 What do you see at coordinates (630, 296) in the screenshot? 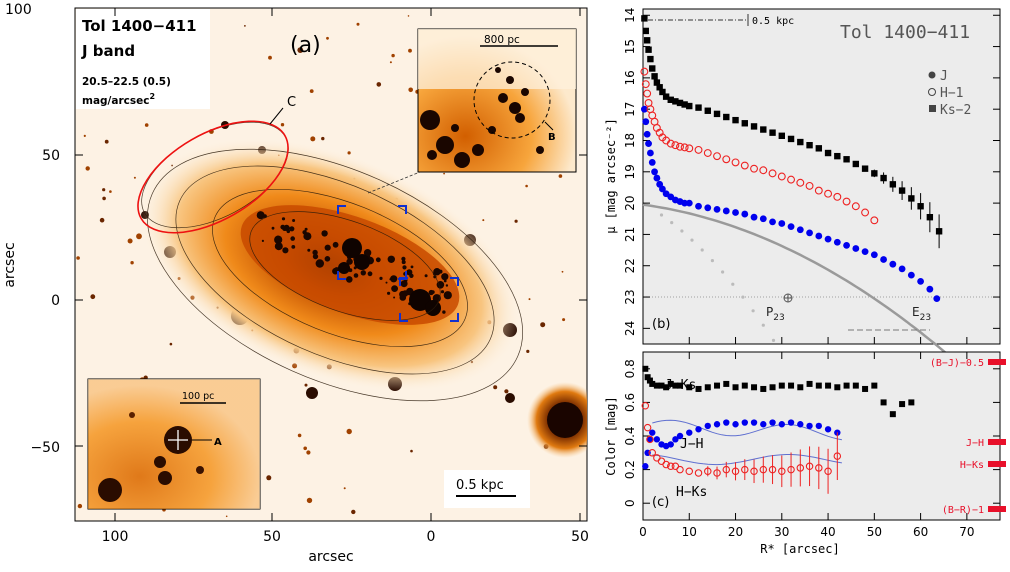
I see `ytick-label: 23` at bounding box center [630, 296].